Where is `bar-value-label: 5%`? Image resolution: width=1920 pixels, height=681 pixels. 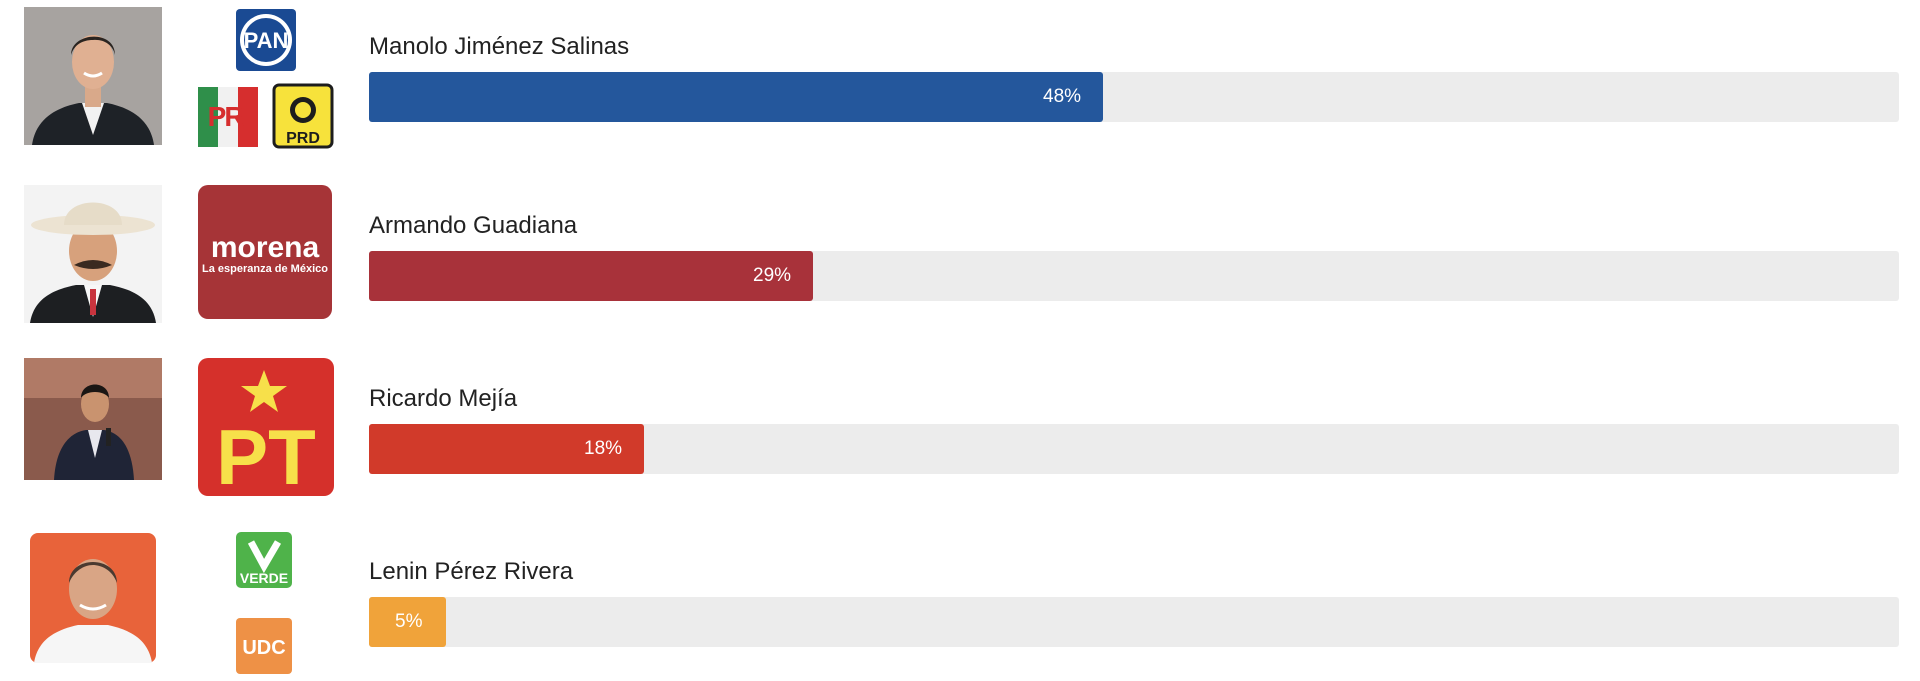 bar-value-label: 5% is located at coordinates (409, 621).